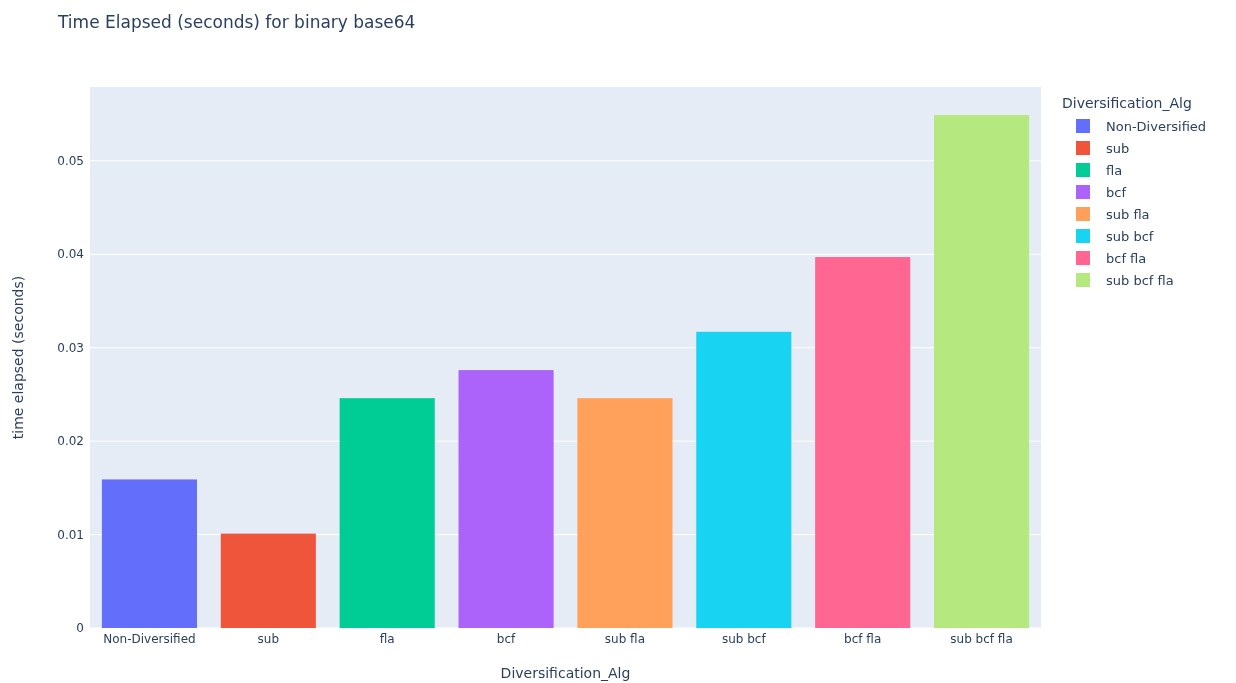 The image size is (1236, 683). What do you see at coordinates (863, 639) in the screenshot?
I see `x-tick-label: bcf fla` at bounding box center [863, 639].